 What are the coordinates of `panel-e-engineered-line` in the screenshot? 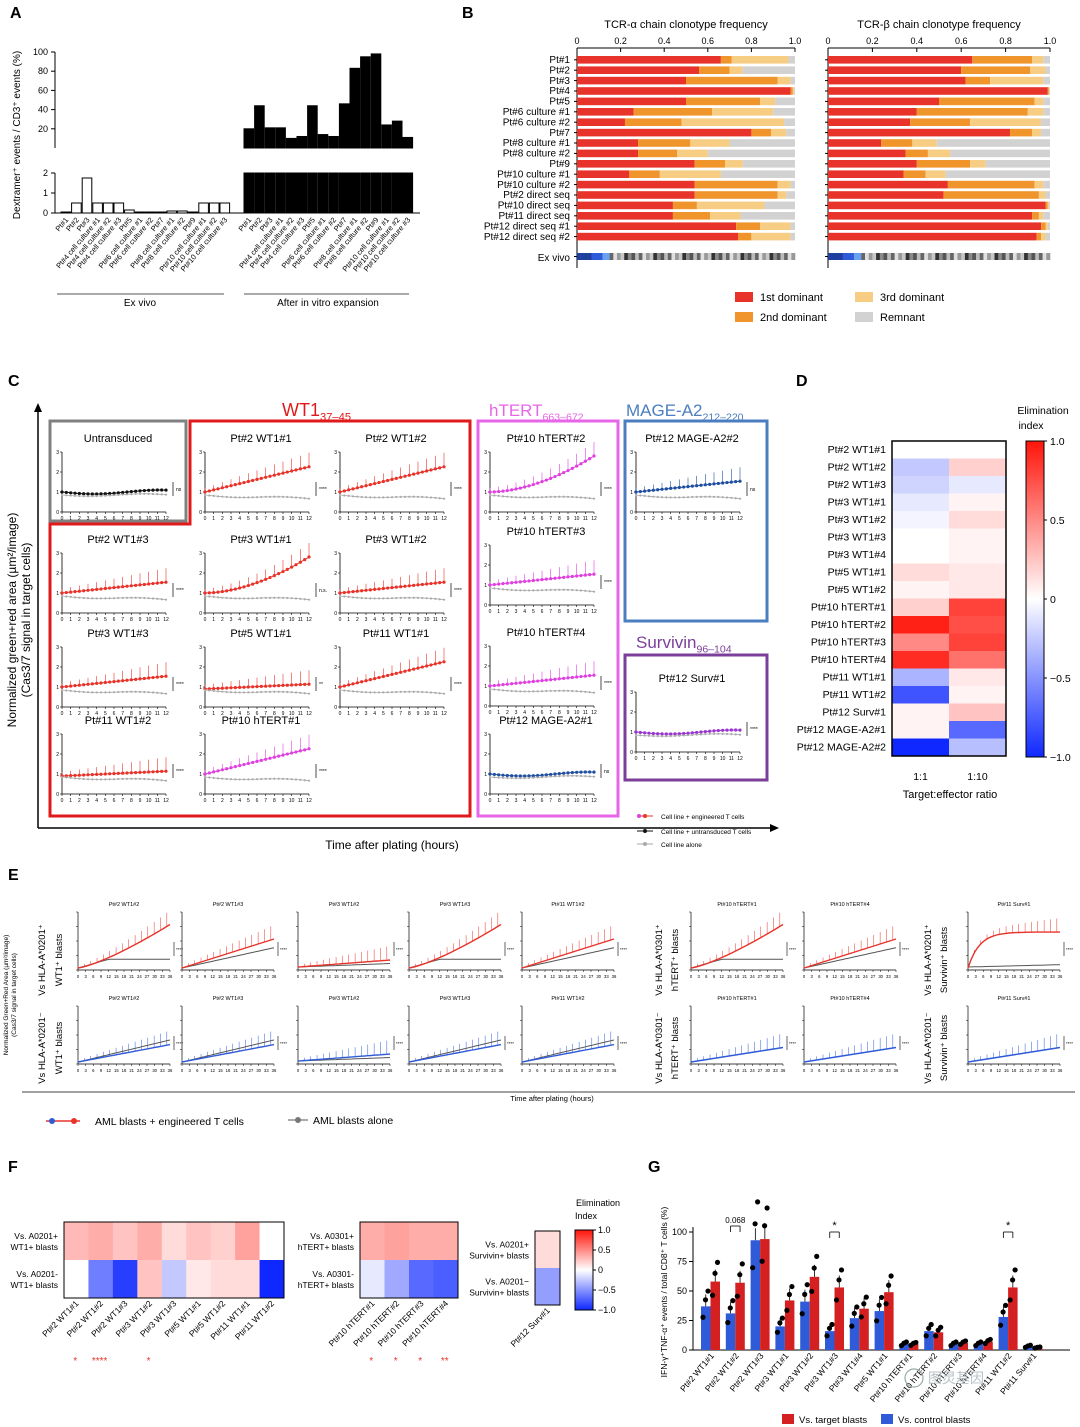 It's located at (124, 1053).